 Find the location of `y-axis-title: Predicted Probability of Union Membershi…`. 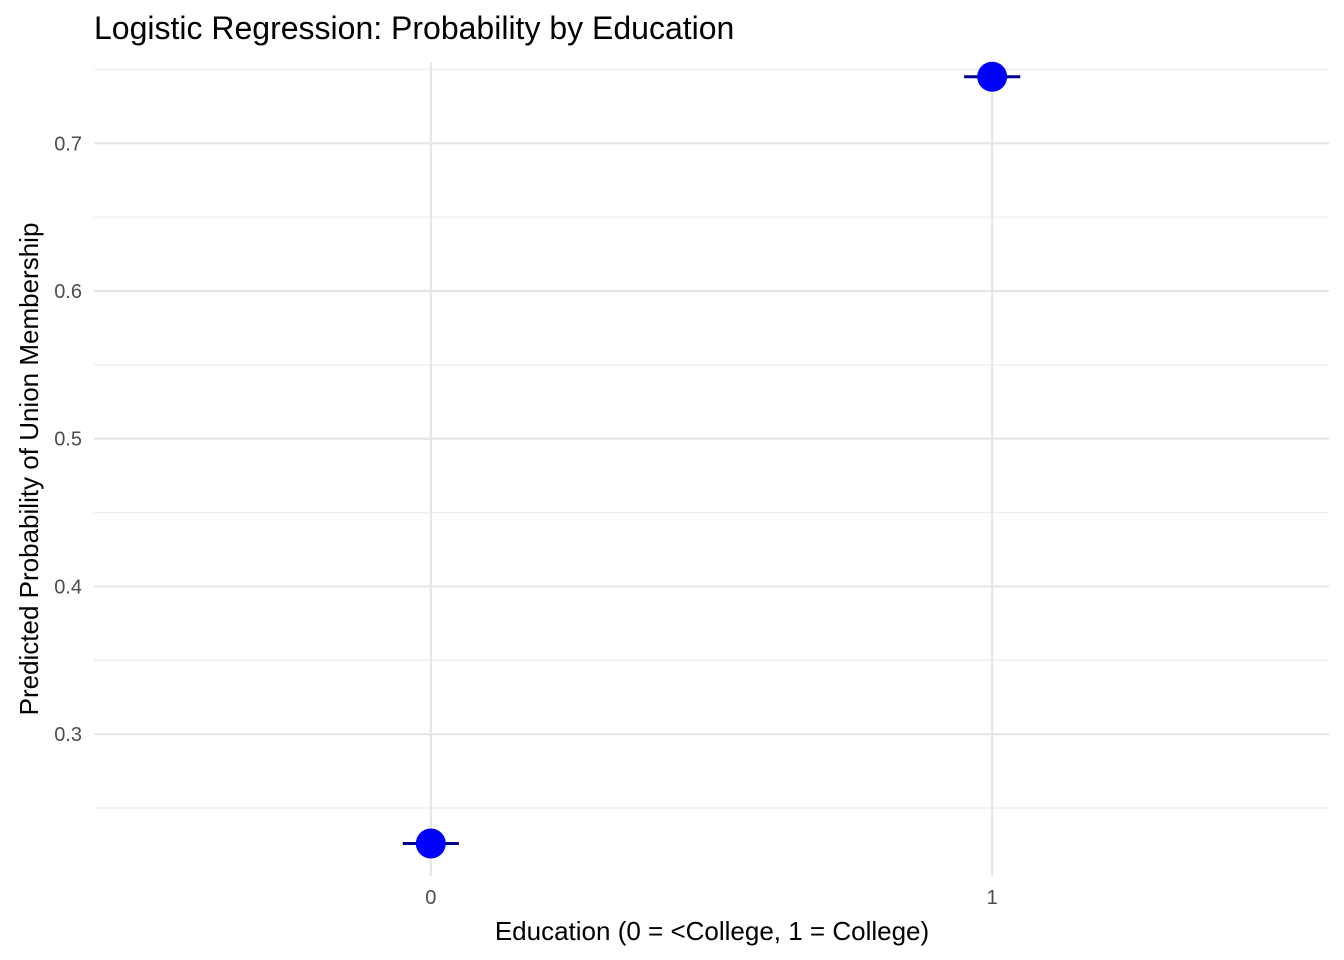

y-axis-title: Predicted Probability of Union Membershi… is located at coordinates (29, 469).